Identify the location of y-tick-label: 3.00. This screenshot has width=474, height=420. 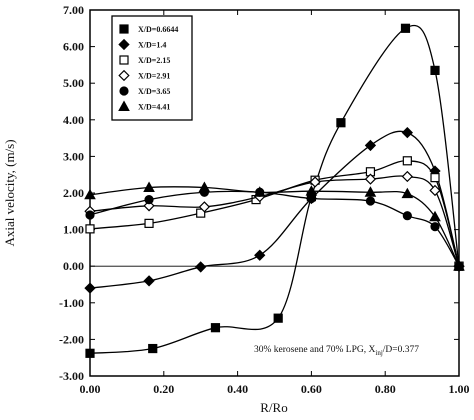
(73, 156).